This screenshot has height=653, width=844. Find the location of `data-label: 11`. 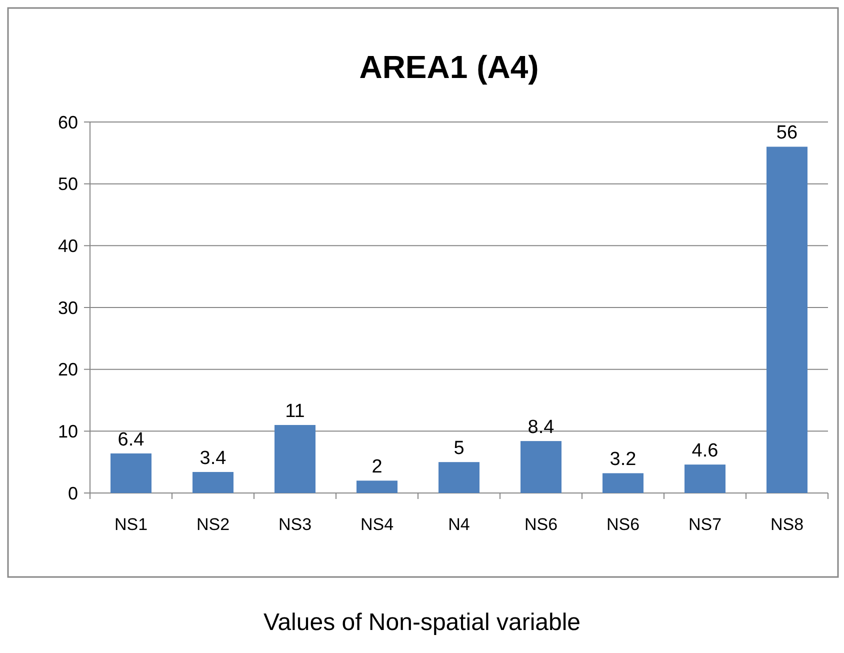

data-label: 11 is located at coordinates (295, 411).